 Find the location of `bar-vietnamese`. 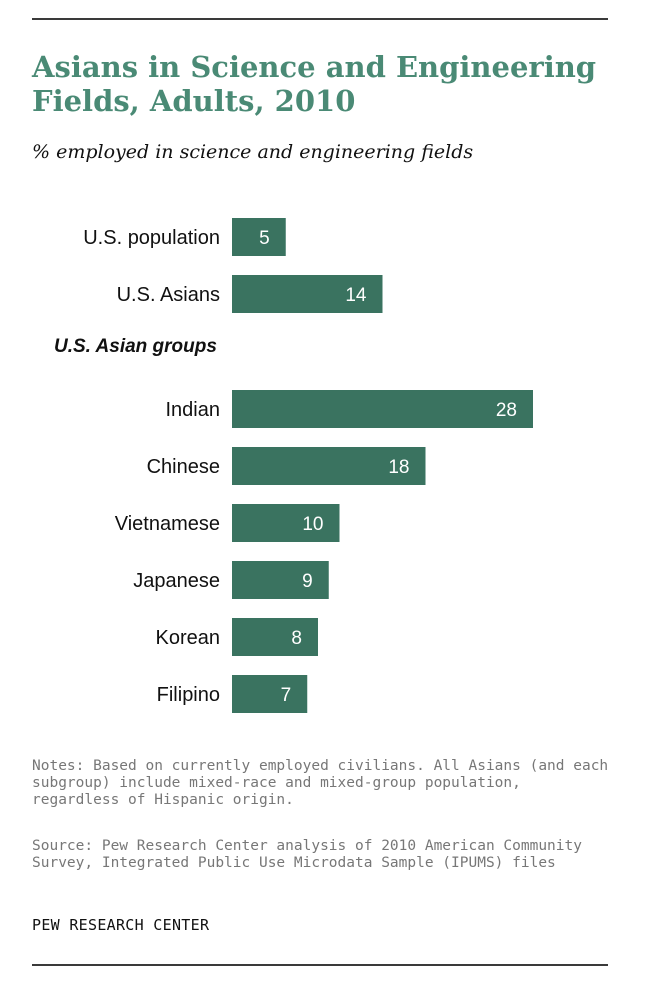

bar-vietnamese is located at coordinates (286, 523).